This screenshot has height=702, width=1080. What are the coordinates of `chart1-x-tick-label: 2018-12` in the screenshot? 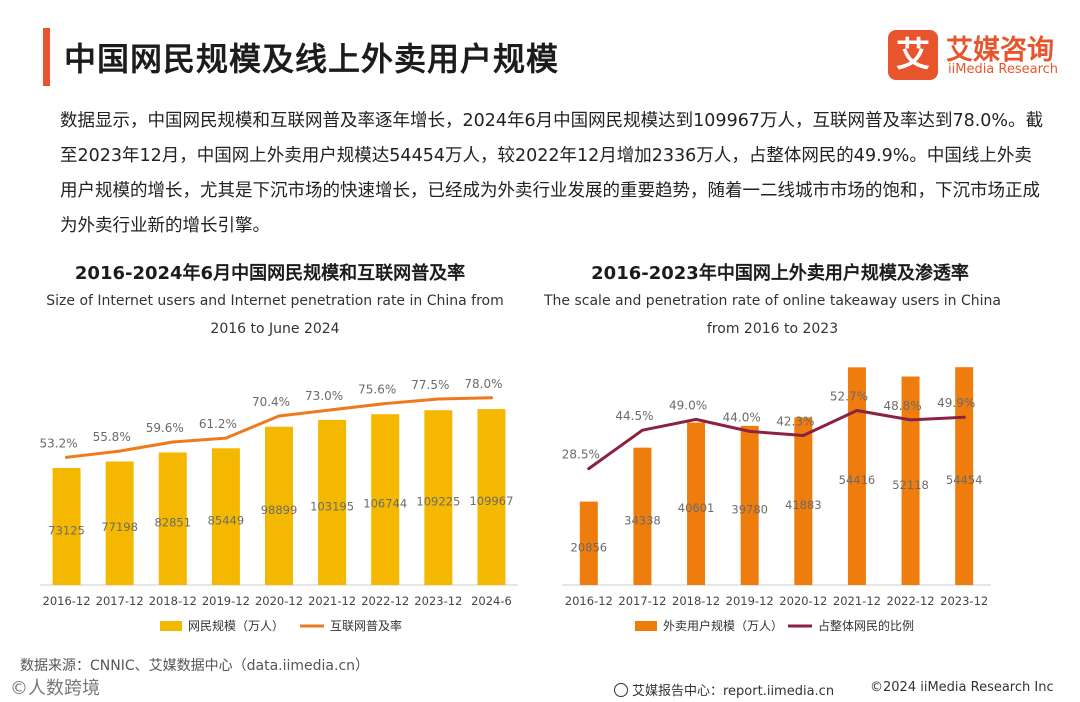 It's located at (173, 601).